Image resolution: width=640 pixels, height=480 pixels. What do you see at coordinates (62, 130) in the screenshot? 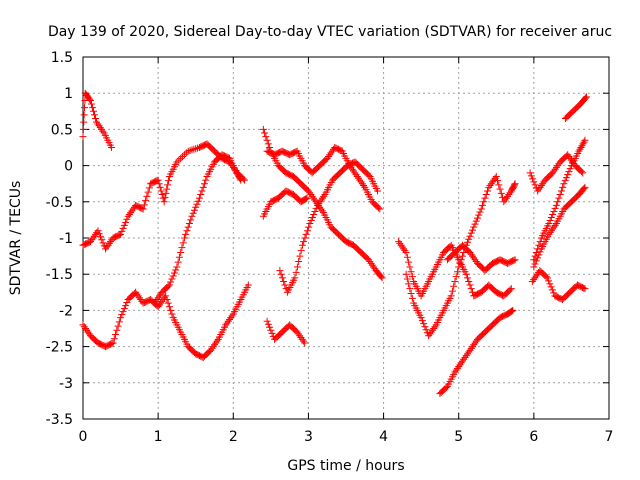
I see `y-tick-label: 0.5` at bounding box center [62, 130].